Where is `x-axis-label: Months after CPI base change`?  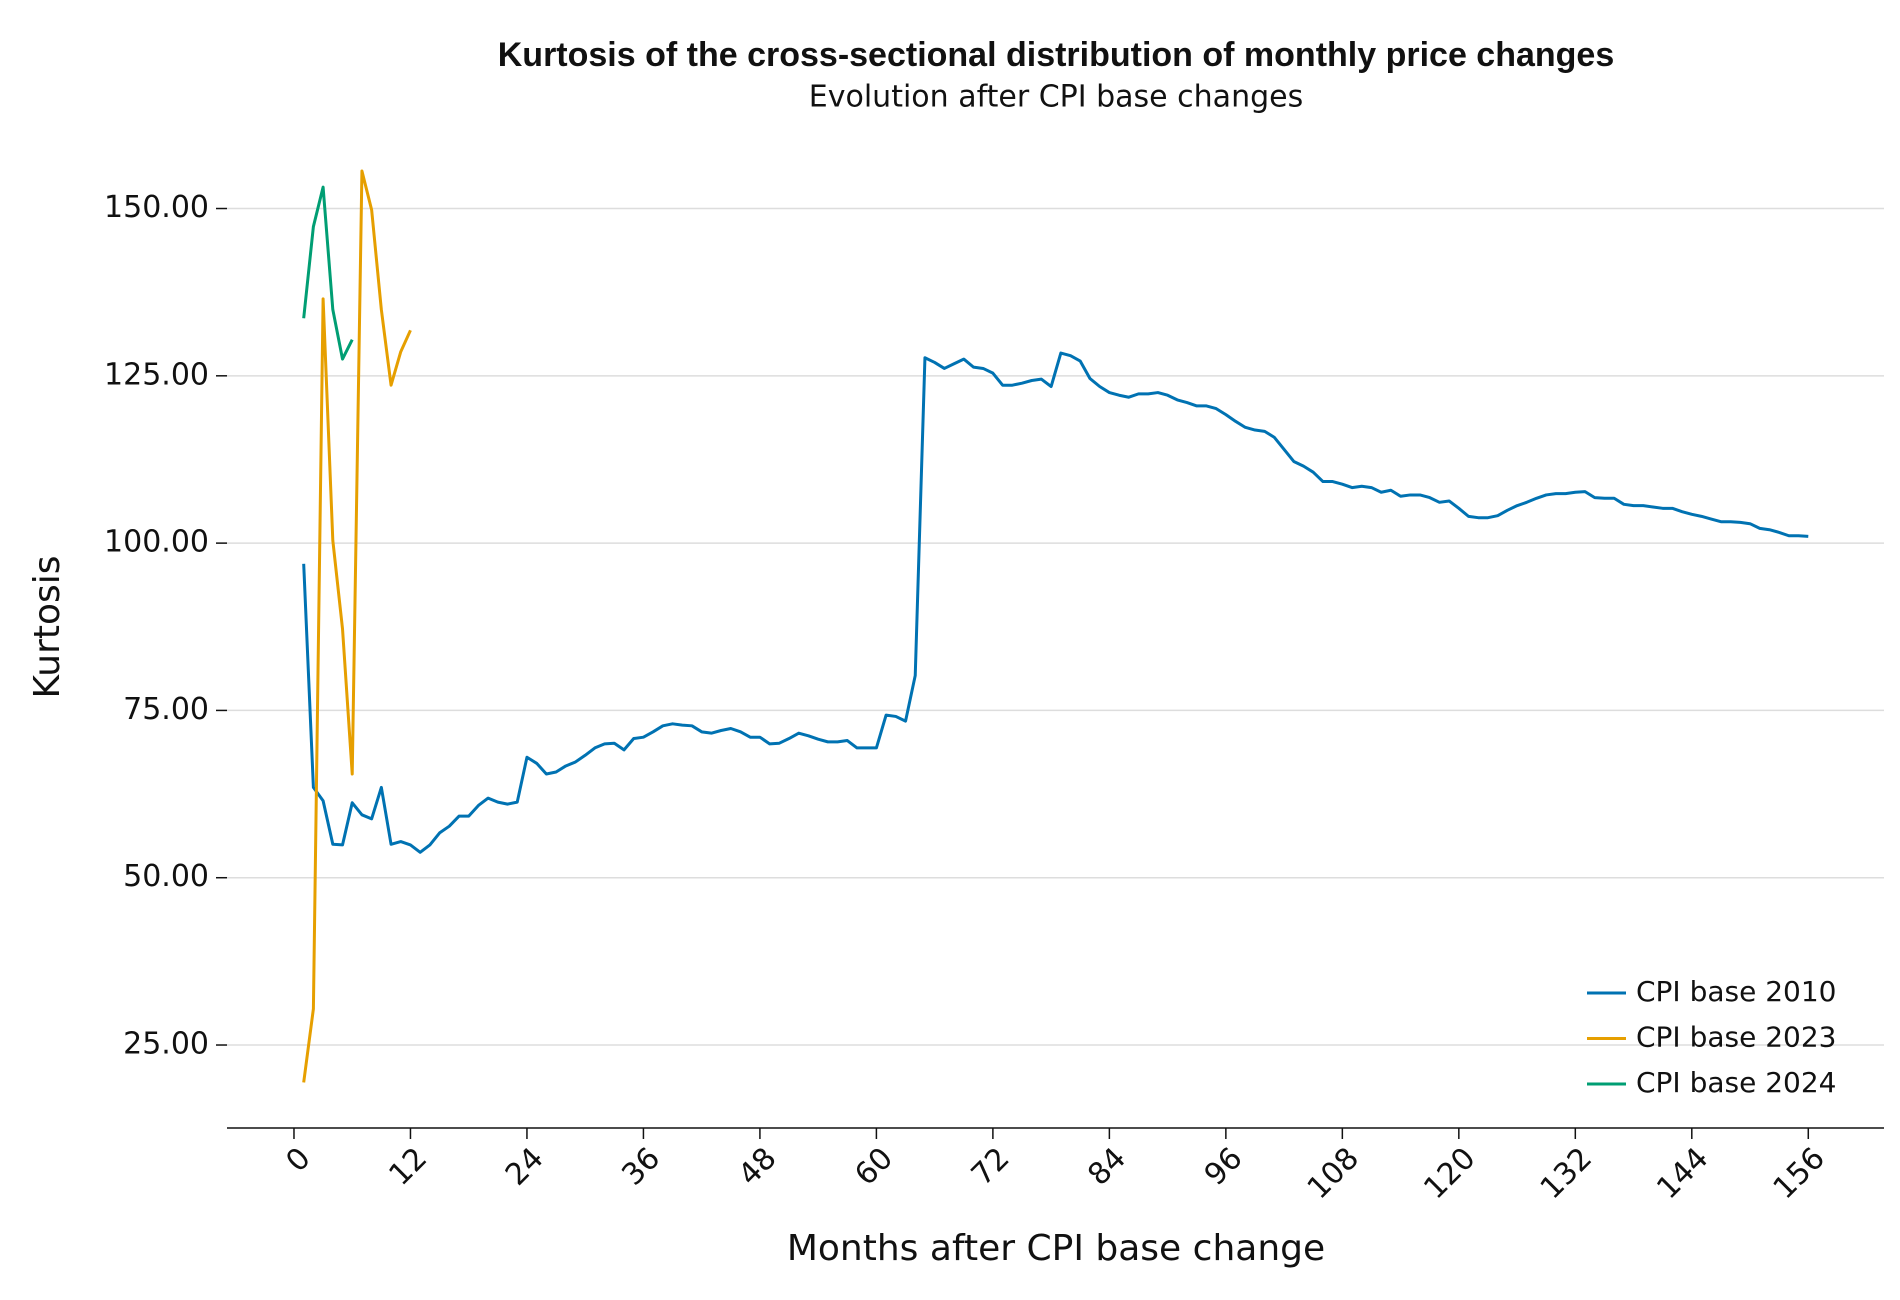 x-axis-label: Months after CPI base change is located at coordinates (1056, 1248).